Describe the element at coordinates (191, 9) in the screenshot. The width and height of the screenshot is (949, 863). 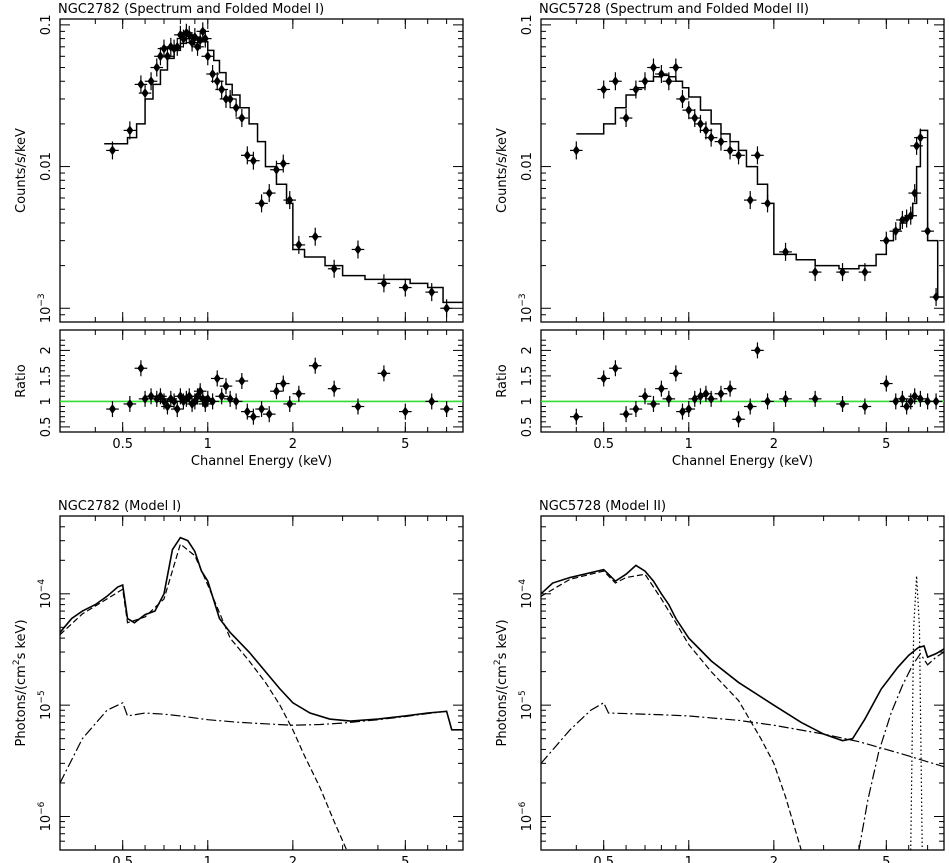
I see `panel-title: NGC2782 (Spectrum and Folded Model I)` at that location.